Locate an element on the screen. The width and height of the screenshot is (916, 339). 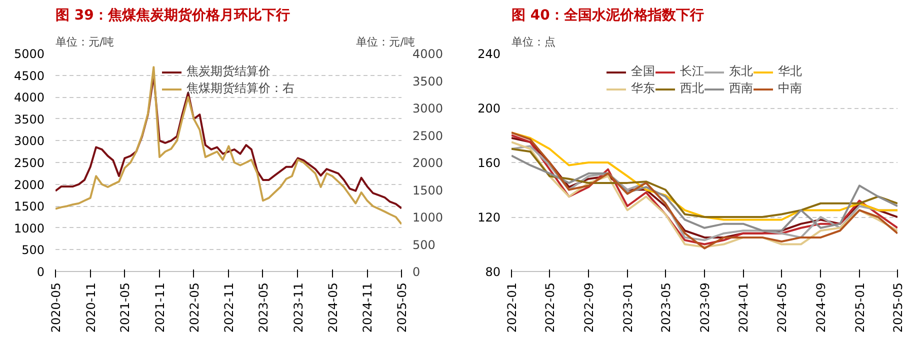
legend-label: 焦炭期货结算价 is located at coordinates (228, 71).